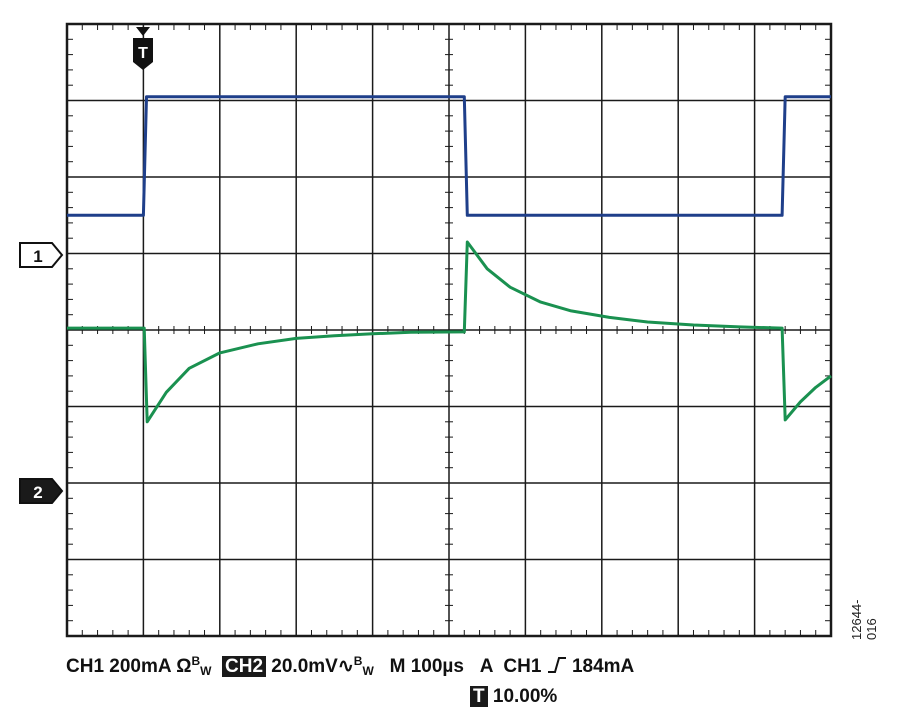  What do you see at coordinates (304, 666) in the screenshot?
I see `ch2-scale: 20.0mV` at bounding box center [304, 666].